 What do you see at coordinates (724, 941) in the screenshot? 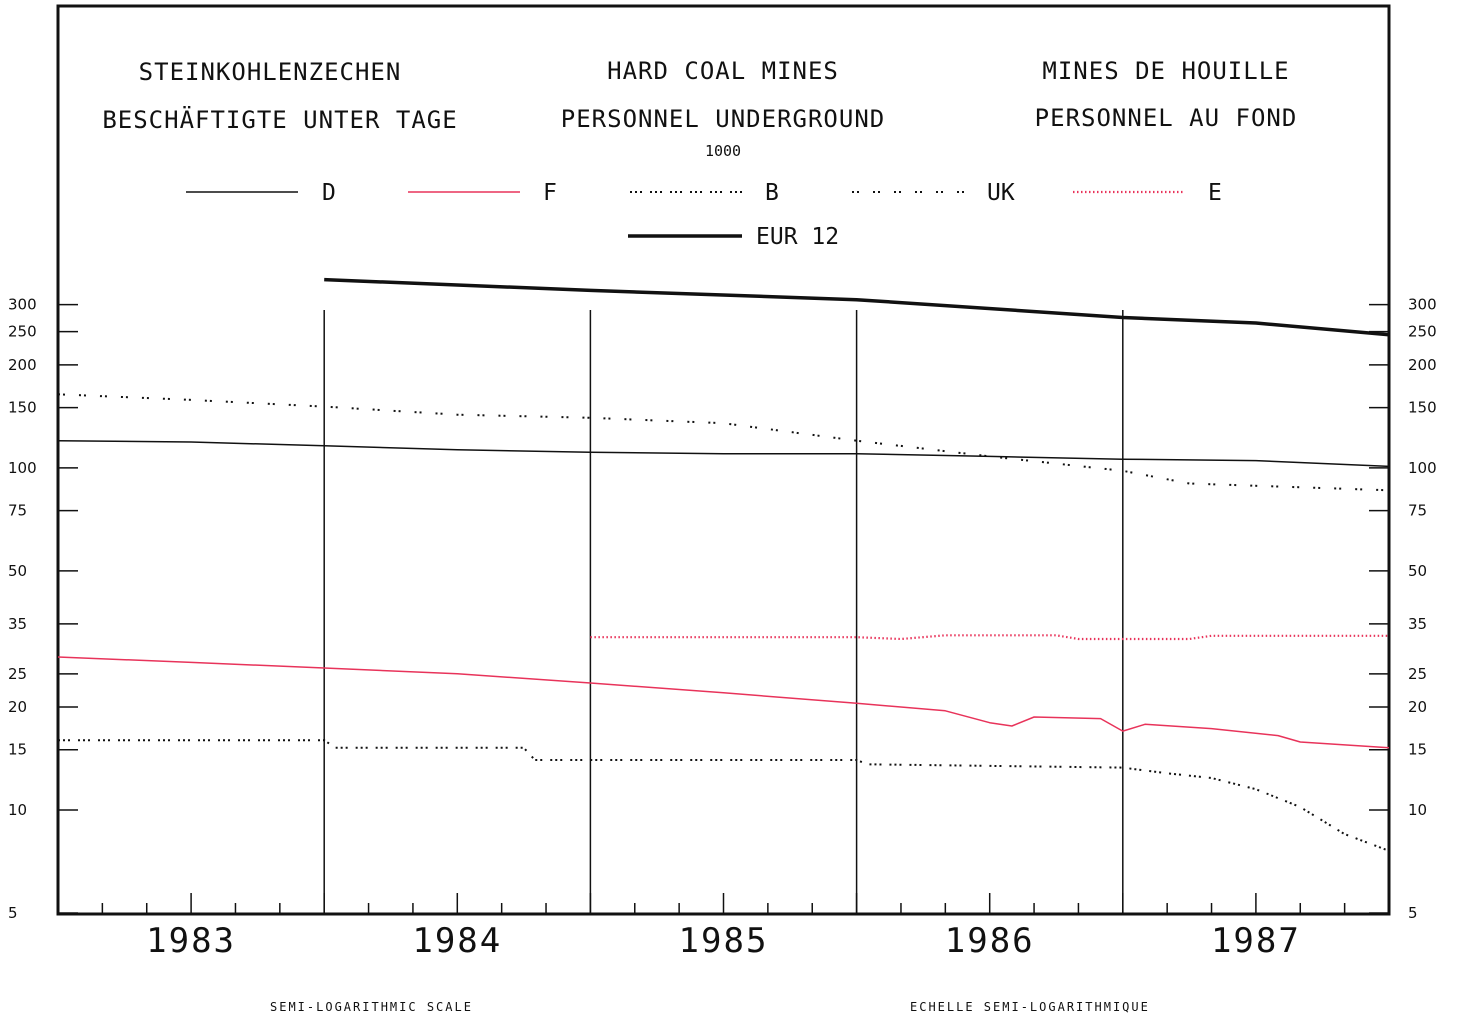
I see `x-tick-label: 1985` at bounding box center [724, 941].